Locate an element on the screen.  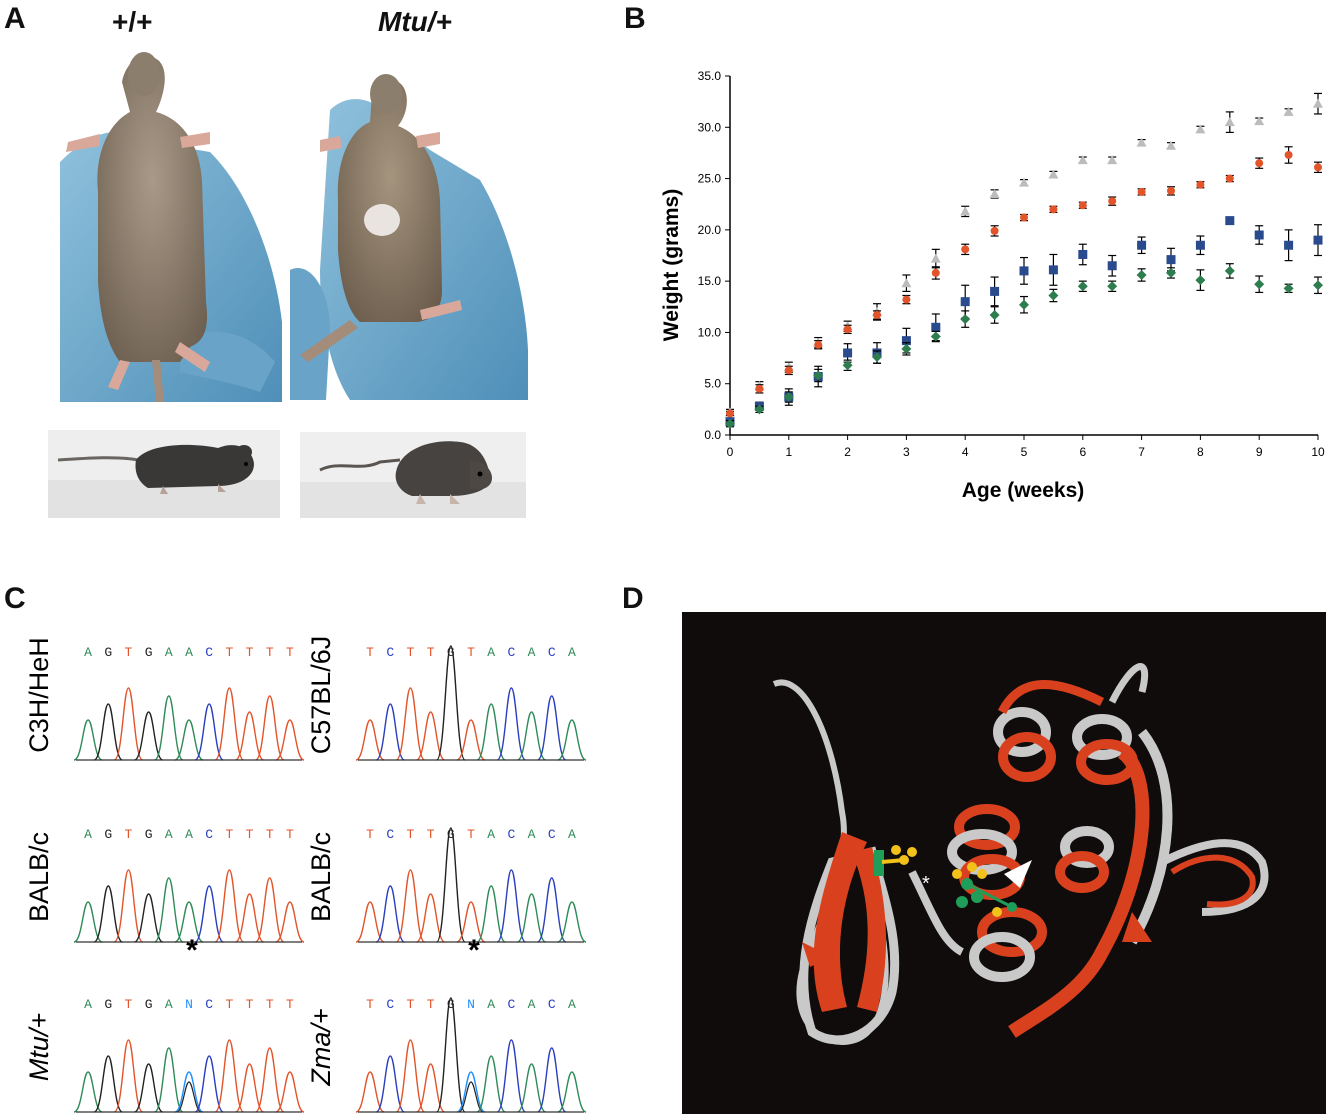
chromatogram-trace: BALB/c T C T T G T A C A C A is located at coordinates (446, 885).